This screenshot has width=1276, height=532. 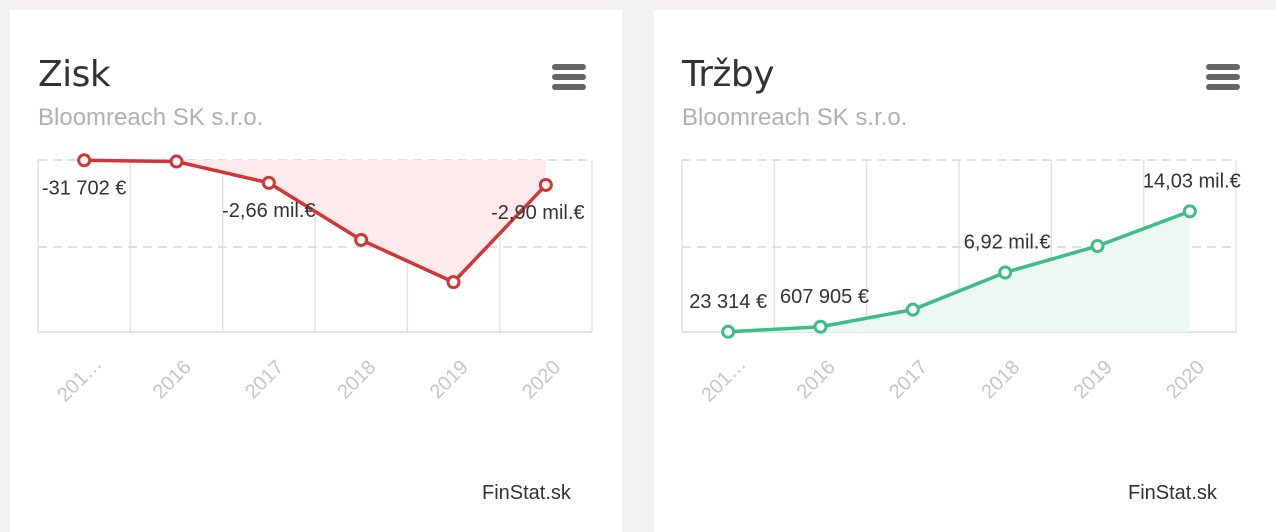 What do you see at coordinates (1192, 181) in the screenshot?
I see `data-label: 14,03 mil.€` at bounding box center [1192, 181].